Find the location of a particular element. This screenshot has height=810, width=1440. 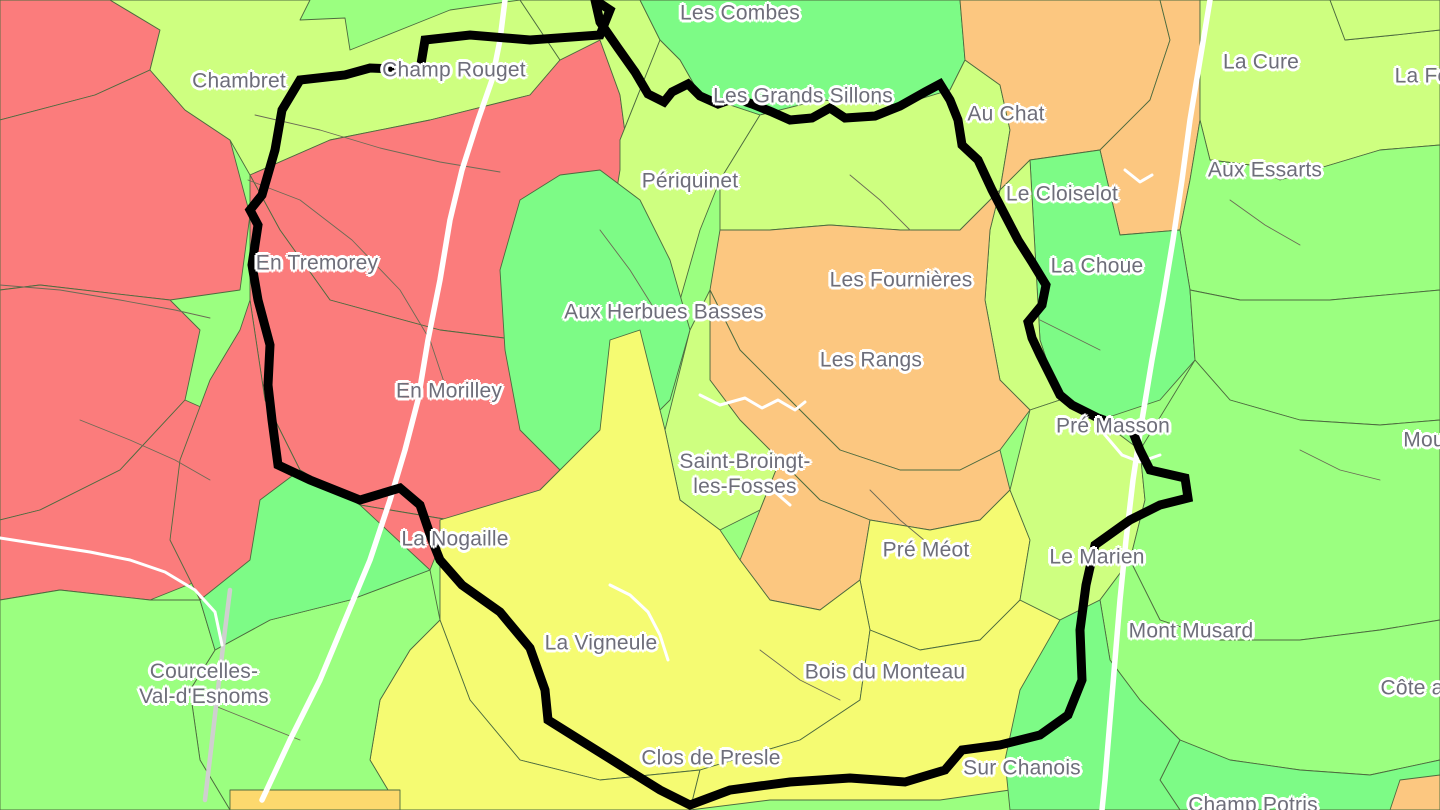

place-label-bois-du-monteau: Bois du Monteau is located at coordinates (885, 672).